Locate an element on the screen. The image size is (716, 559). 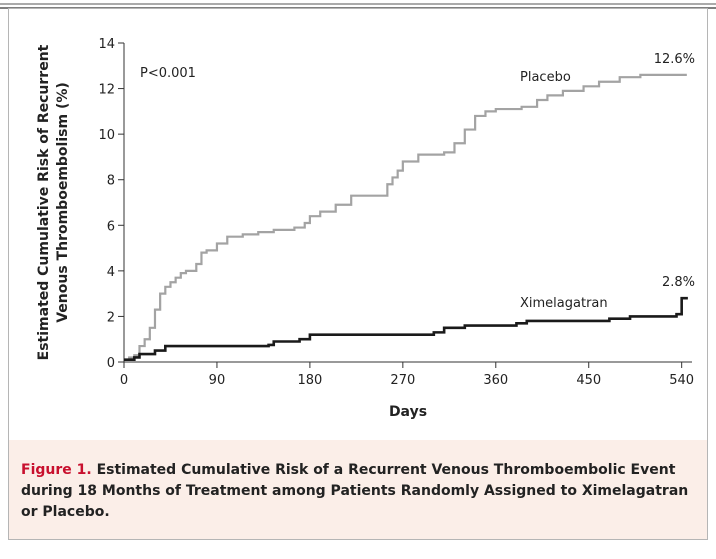
x-tick-label: 360 is located at coordinates (495, 380).